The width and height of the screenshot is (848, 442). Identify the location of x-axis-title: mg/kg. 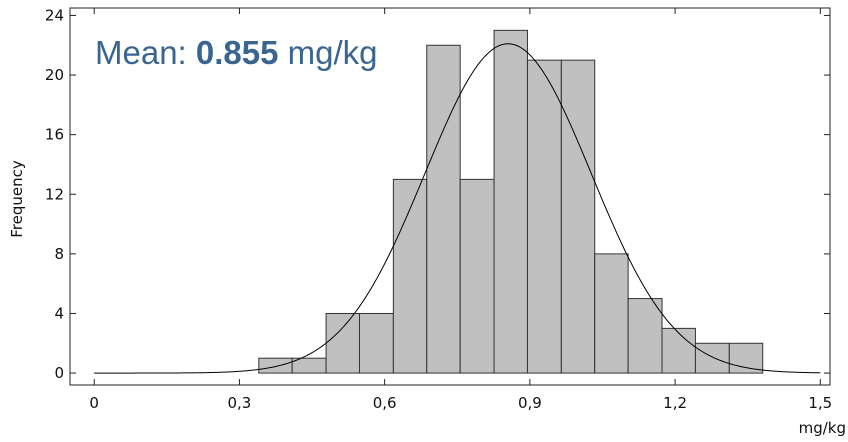
(822, 428).